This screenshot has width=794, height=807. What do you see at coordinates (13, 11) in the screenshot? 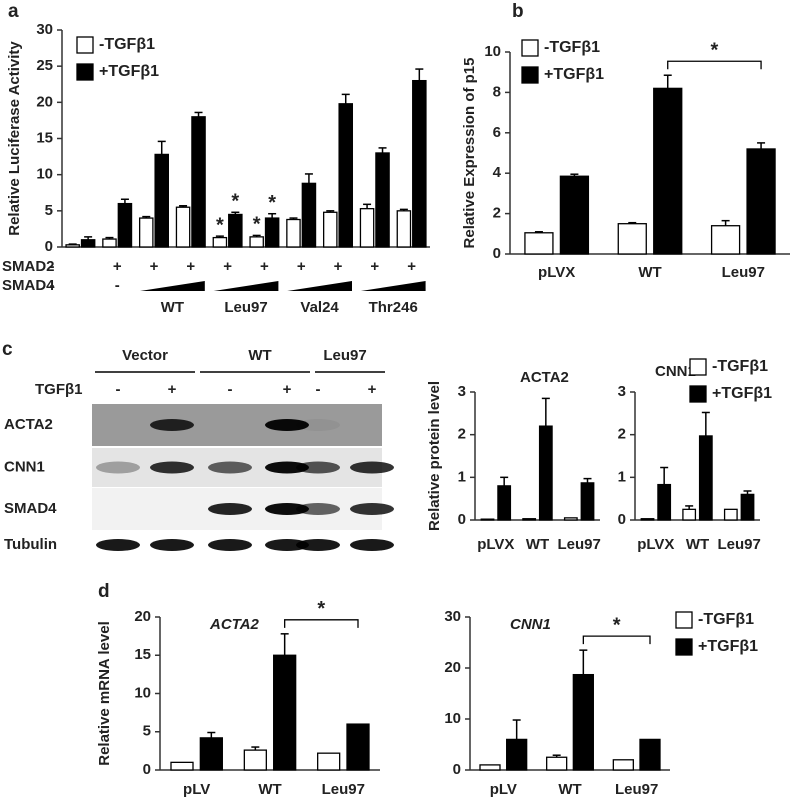
I see `panel-label: a` at bounding box center [13, 11].